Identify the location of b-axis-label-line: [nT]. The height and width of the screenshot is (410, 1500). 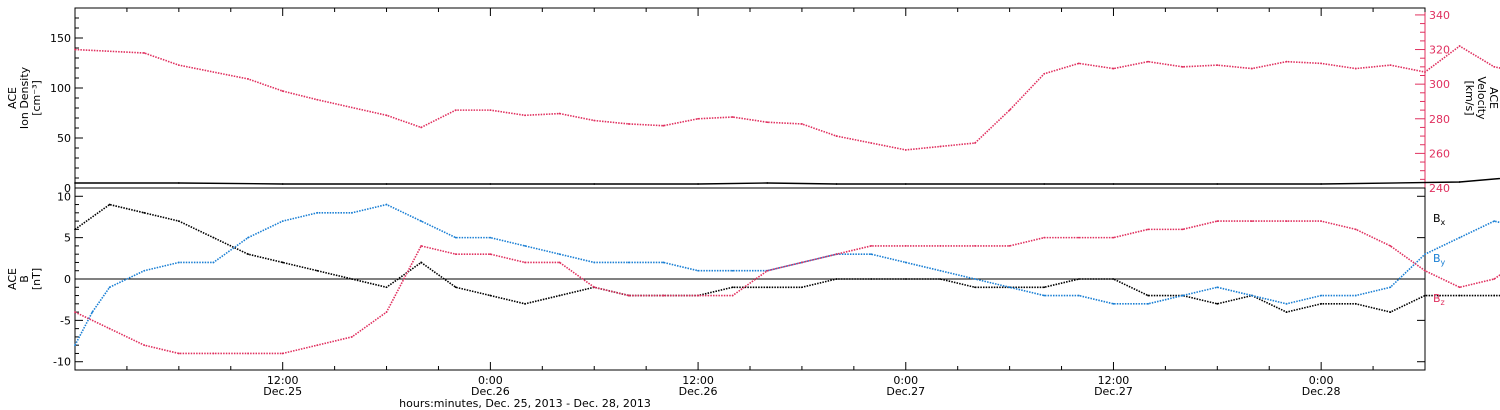
(36, 279).